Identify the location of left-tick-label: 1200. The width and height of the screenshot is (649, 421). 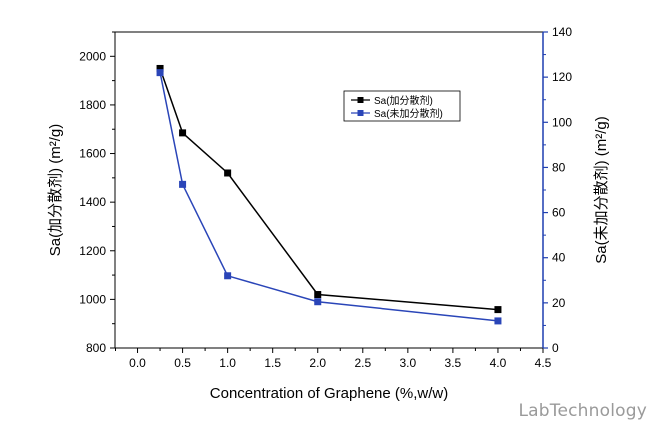
(92, 251).